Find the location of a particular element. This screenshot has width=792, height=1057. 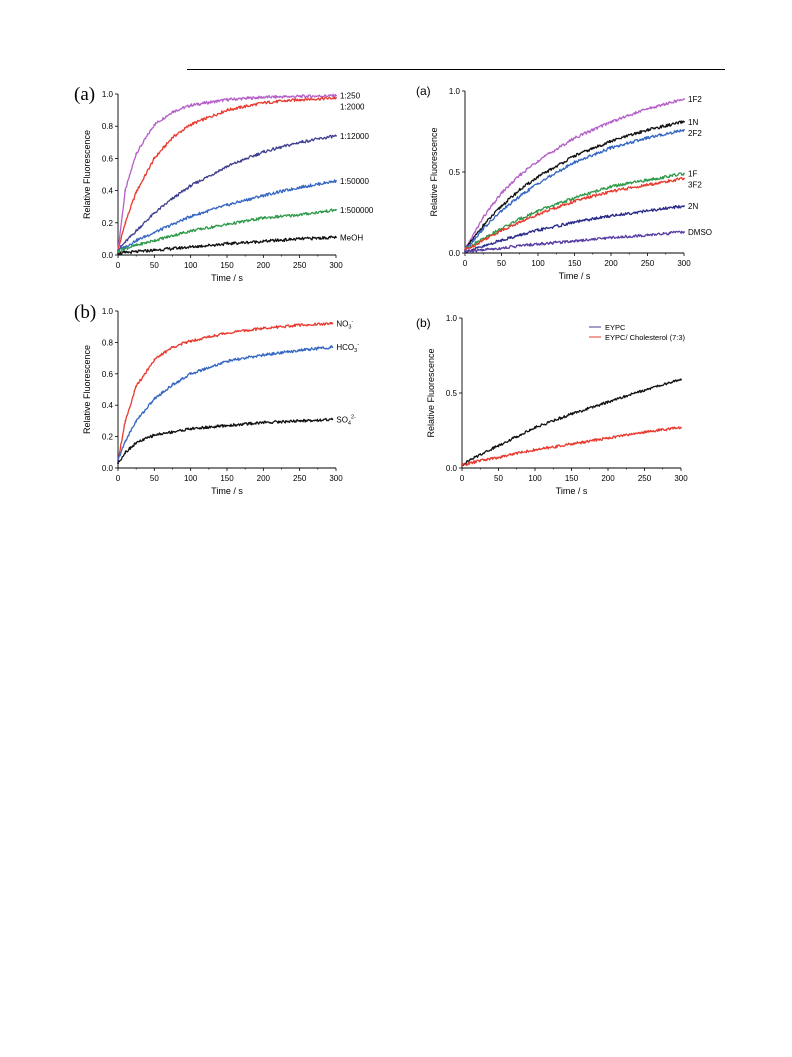

y-tick-label: 0.4 is located at coordinates (108, 405).